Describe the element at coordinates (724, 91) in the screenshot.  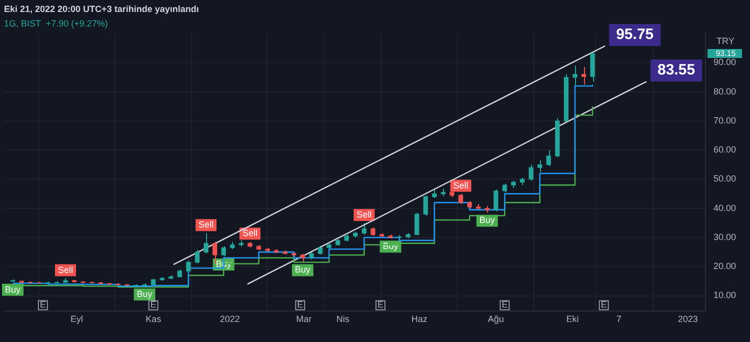
I see `y-tick-label: 80.00` at that location.